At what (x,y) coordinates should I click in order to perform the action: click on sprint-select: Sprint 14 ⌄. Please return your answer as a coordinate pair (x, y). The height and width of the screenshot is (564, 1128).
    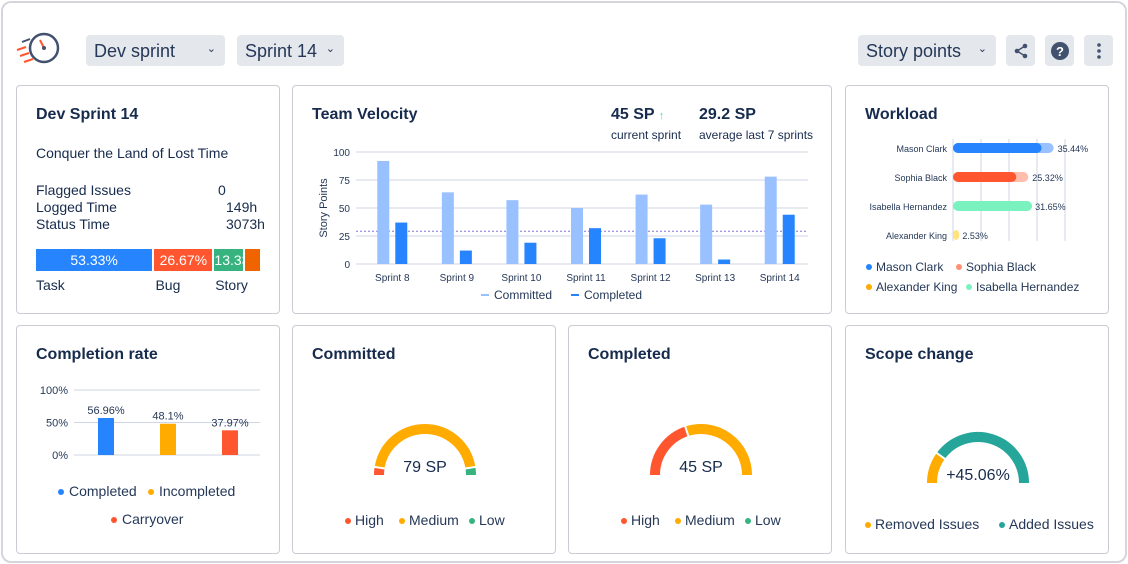
    Looking at the image, I should click on (290, 50).